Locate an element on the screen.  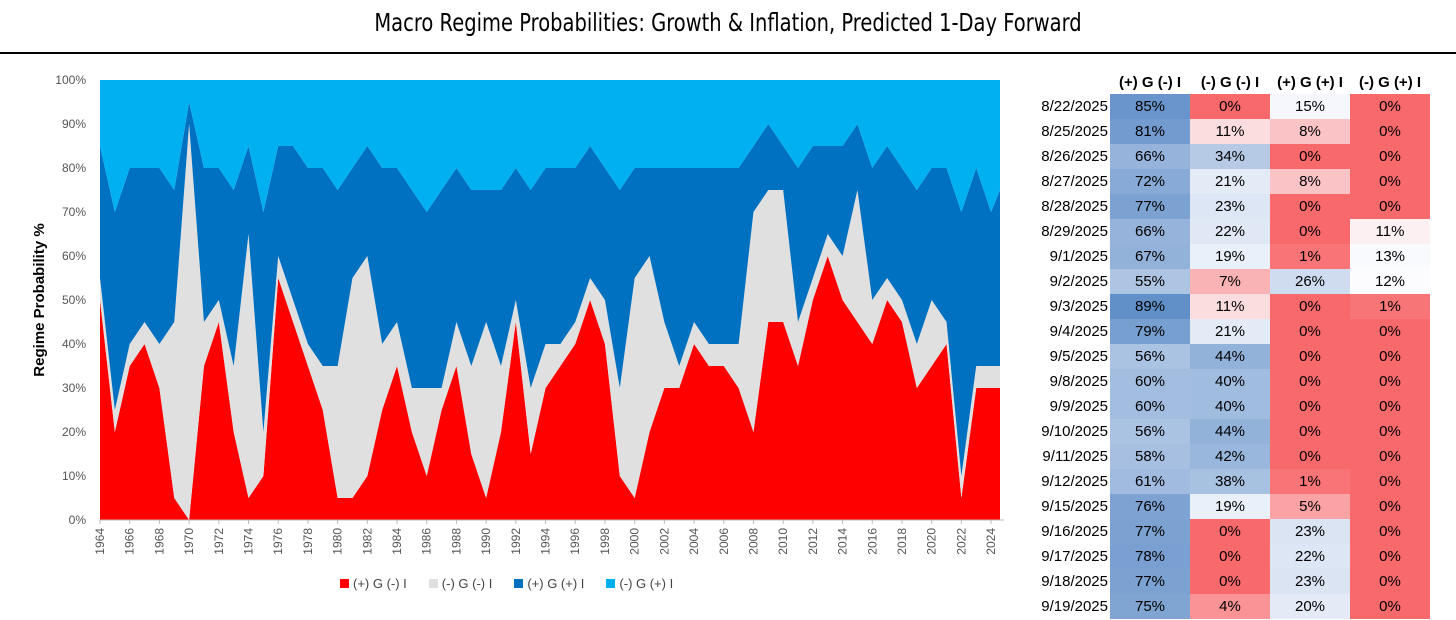
cell-value: 7% is located at coordinates (1230, 281).